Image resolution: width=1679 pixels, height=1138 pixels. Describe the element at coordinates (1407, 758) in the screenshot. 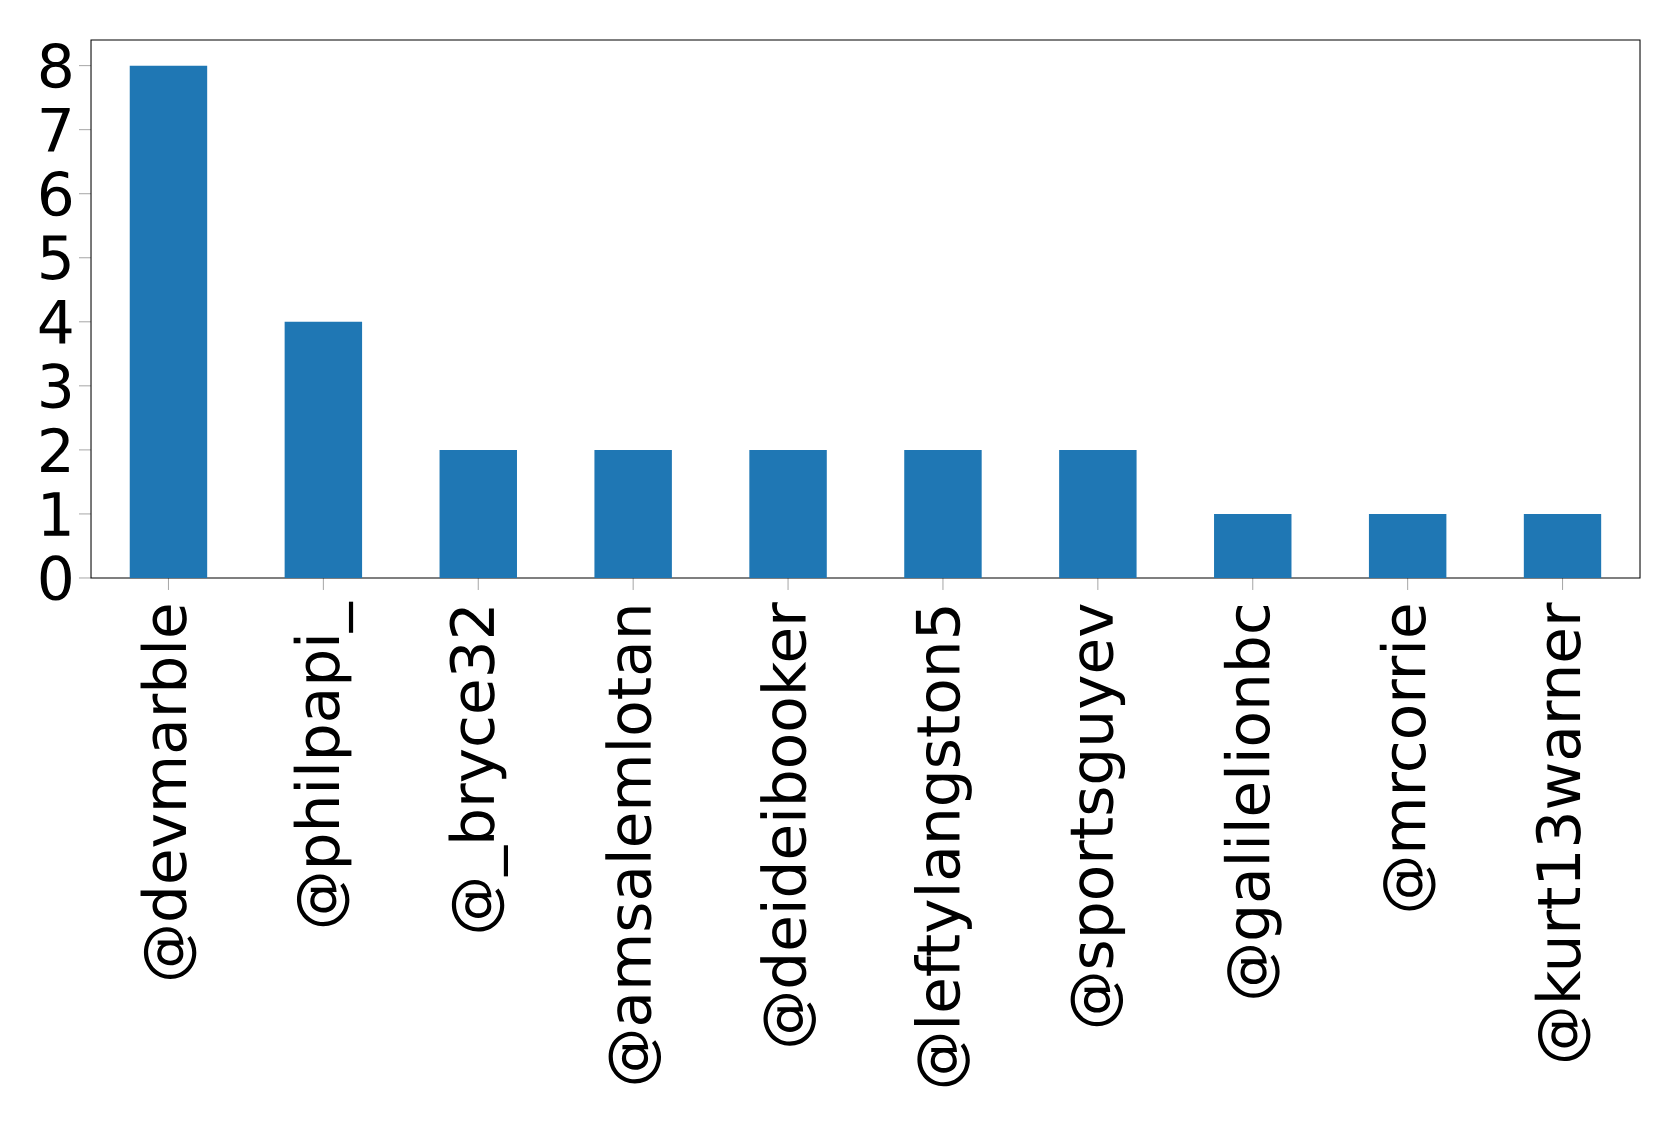

I see `x-tick-label: @mrcorrie` at that location.